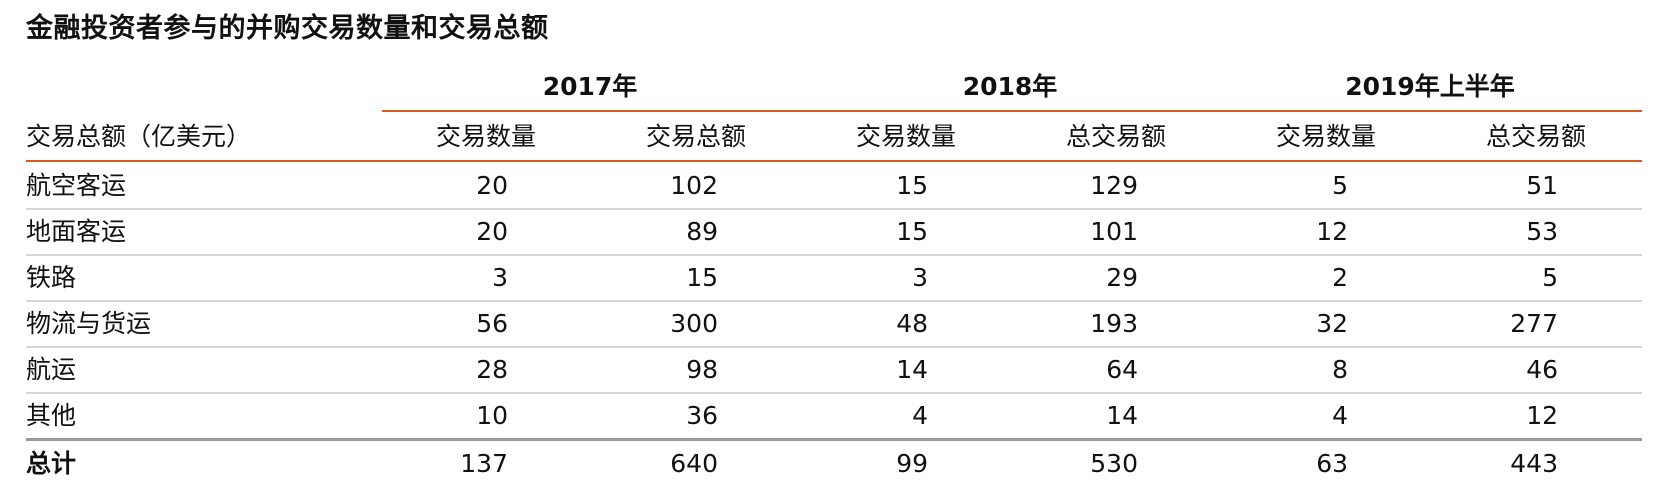 The width and height of the screenshot is (1662, 492). What do you see at coordinates (702, 277) in the screenshot?
I see `cell-2017-amount: 15` at bounding box center [702, 277].